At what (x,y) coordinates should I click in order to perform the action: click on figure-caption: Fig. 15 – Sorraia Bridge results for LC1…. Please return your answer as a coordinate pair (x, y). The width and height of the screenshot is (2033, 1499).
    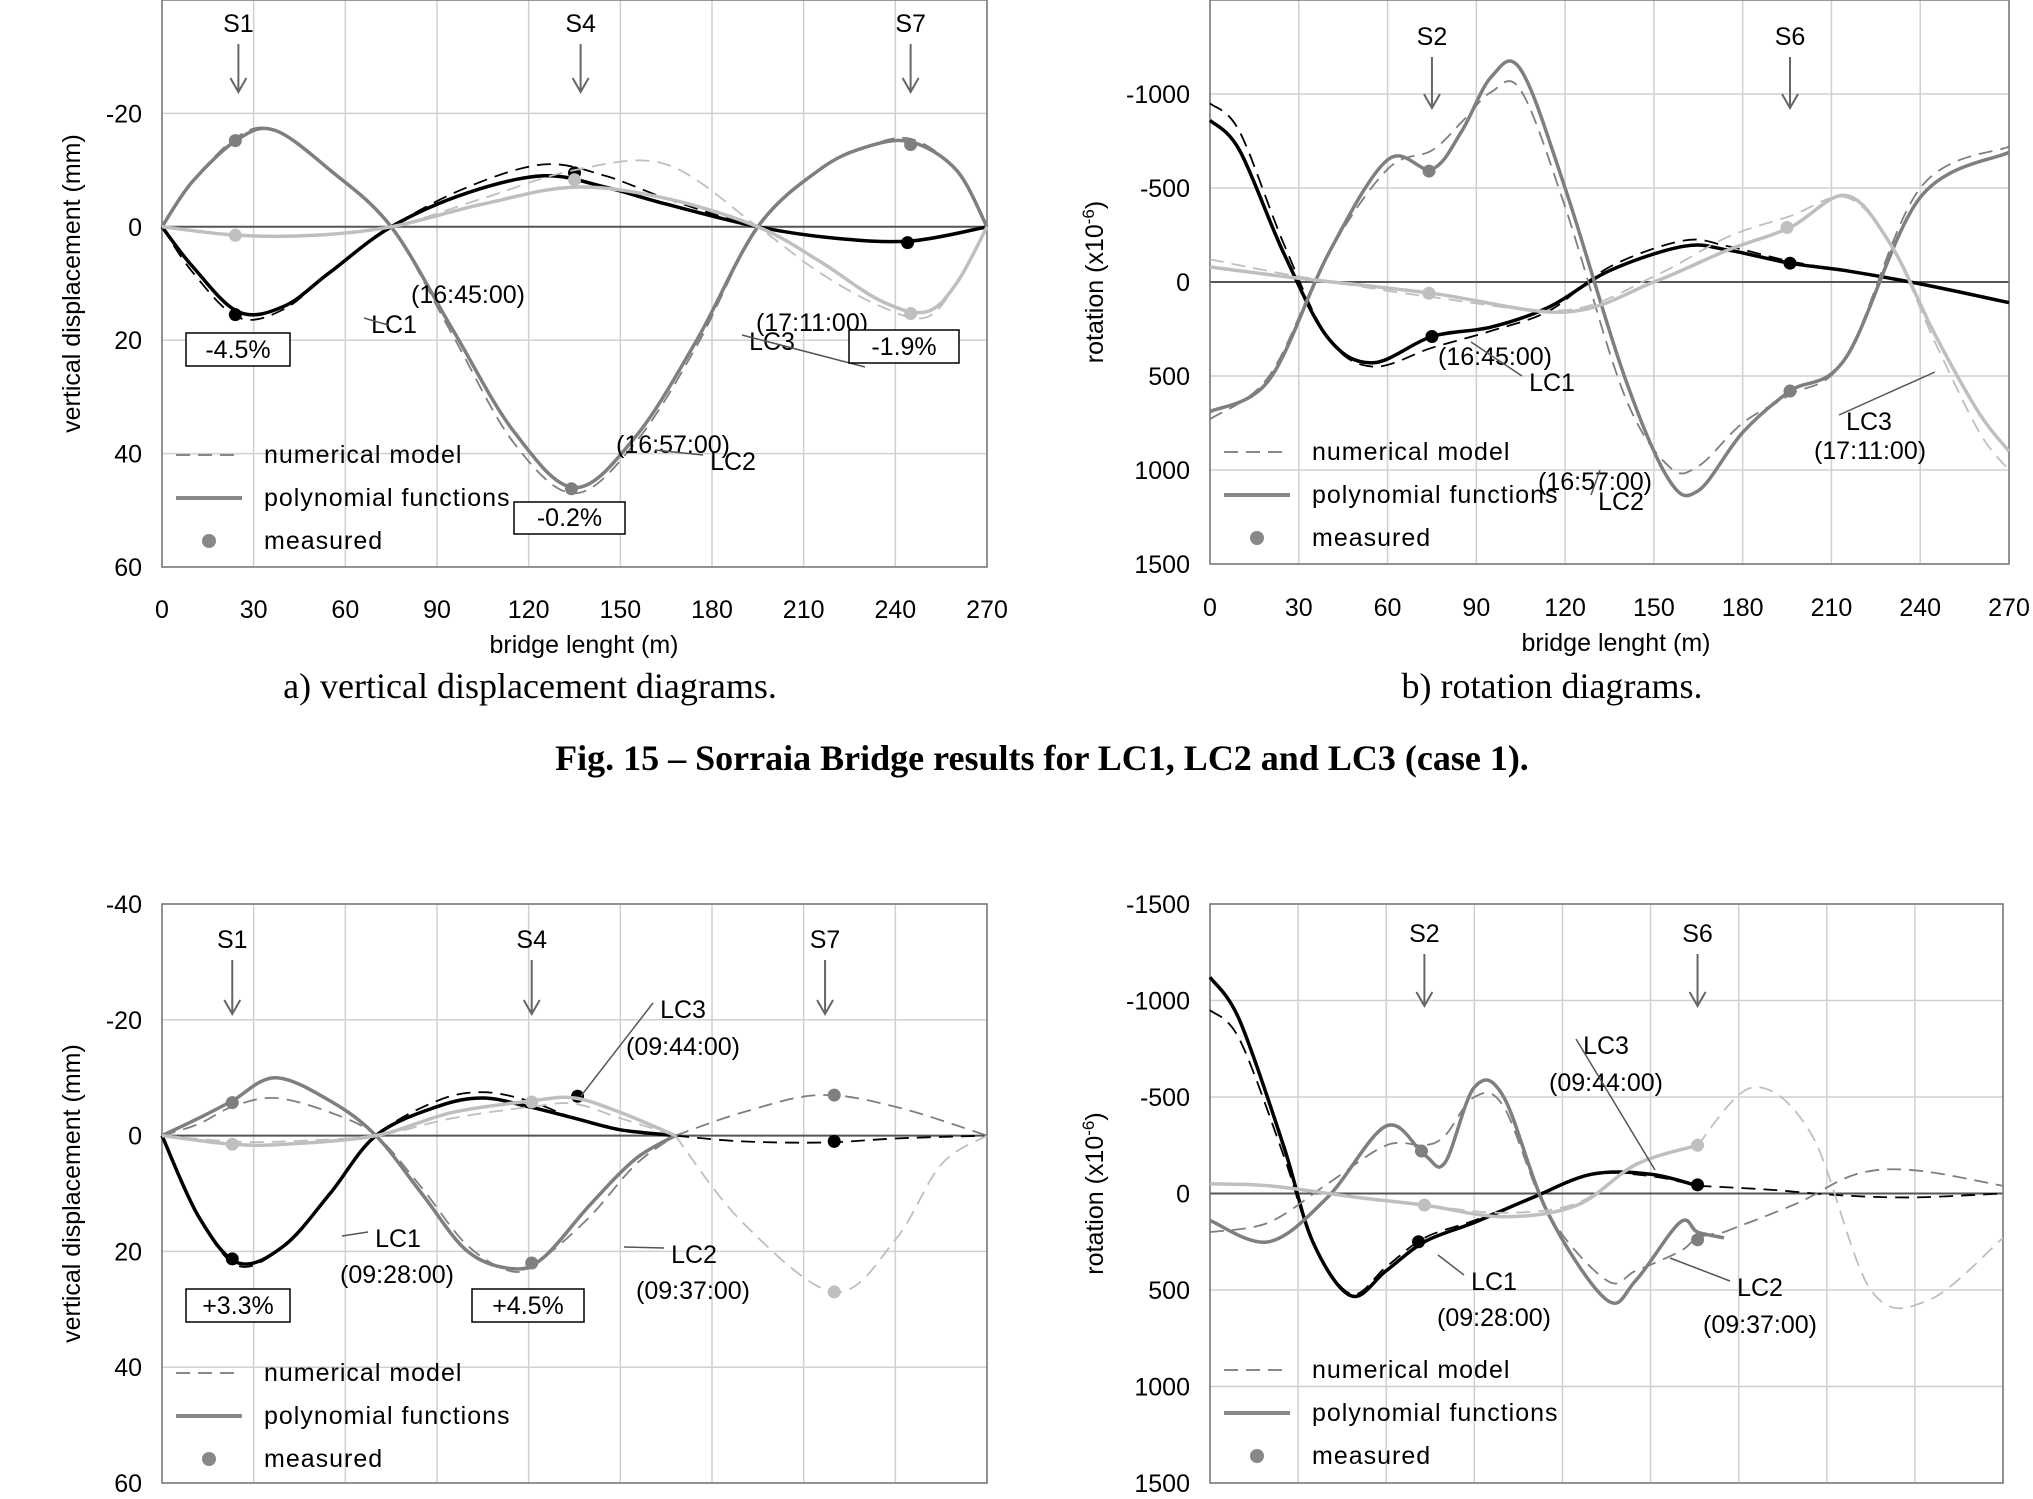
    Looking at the image, I should click on (1042, 758).